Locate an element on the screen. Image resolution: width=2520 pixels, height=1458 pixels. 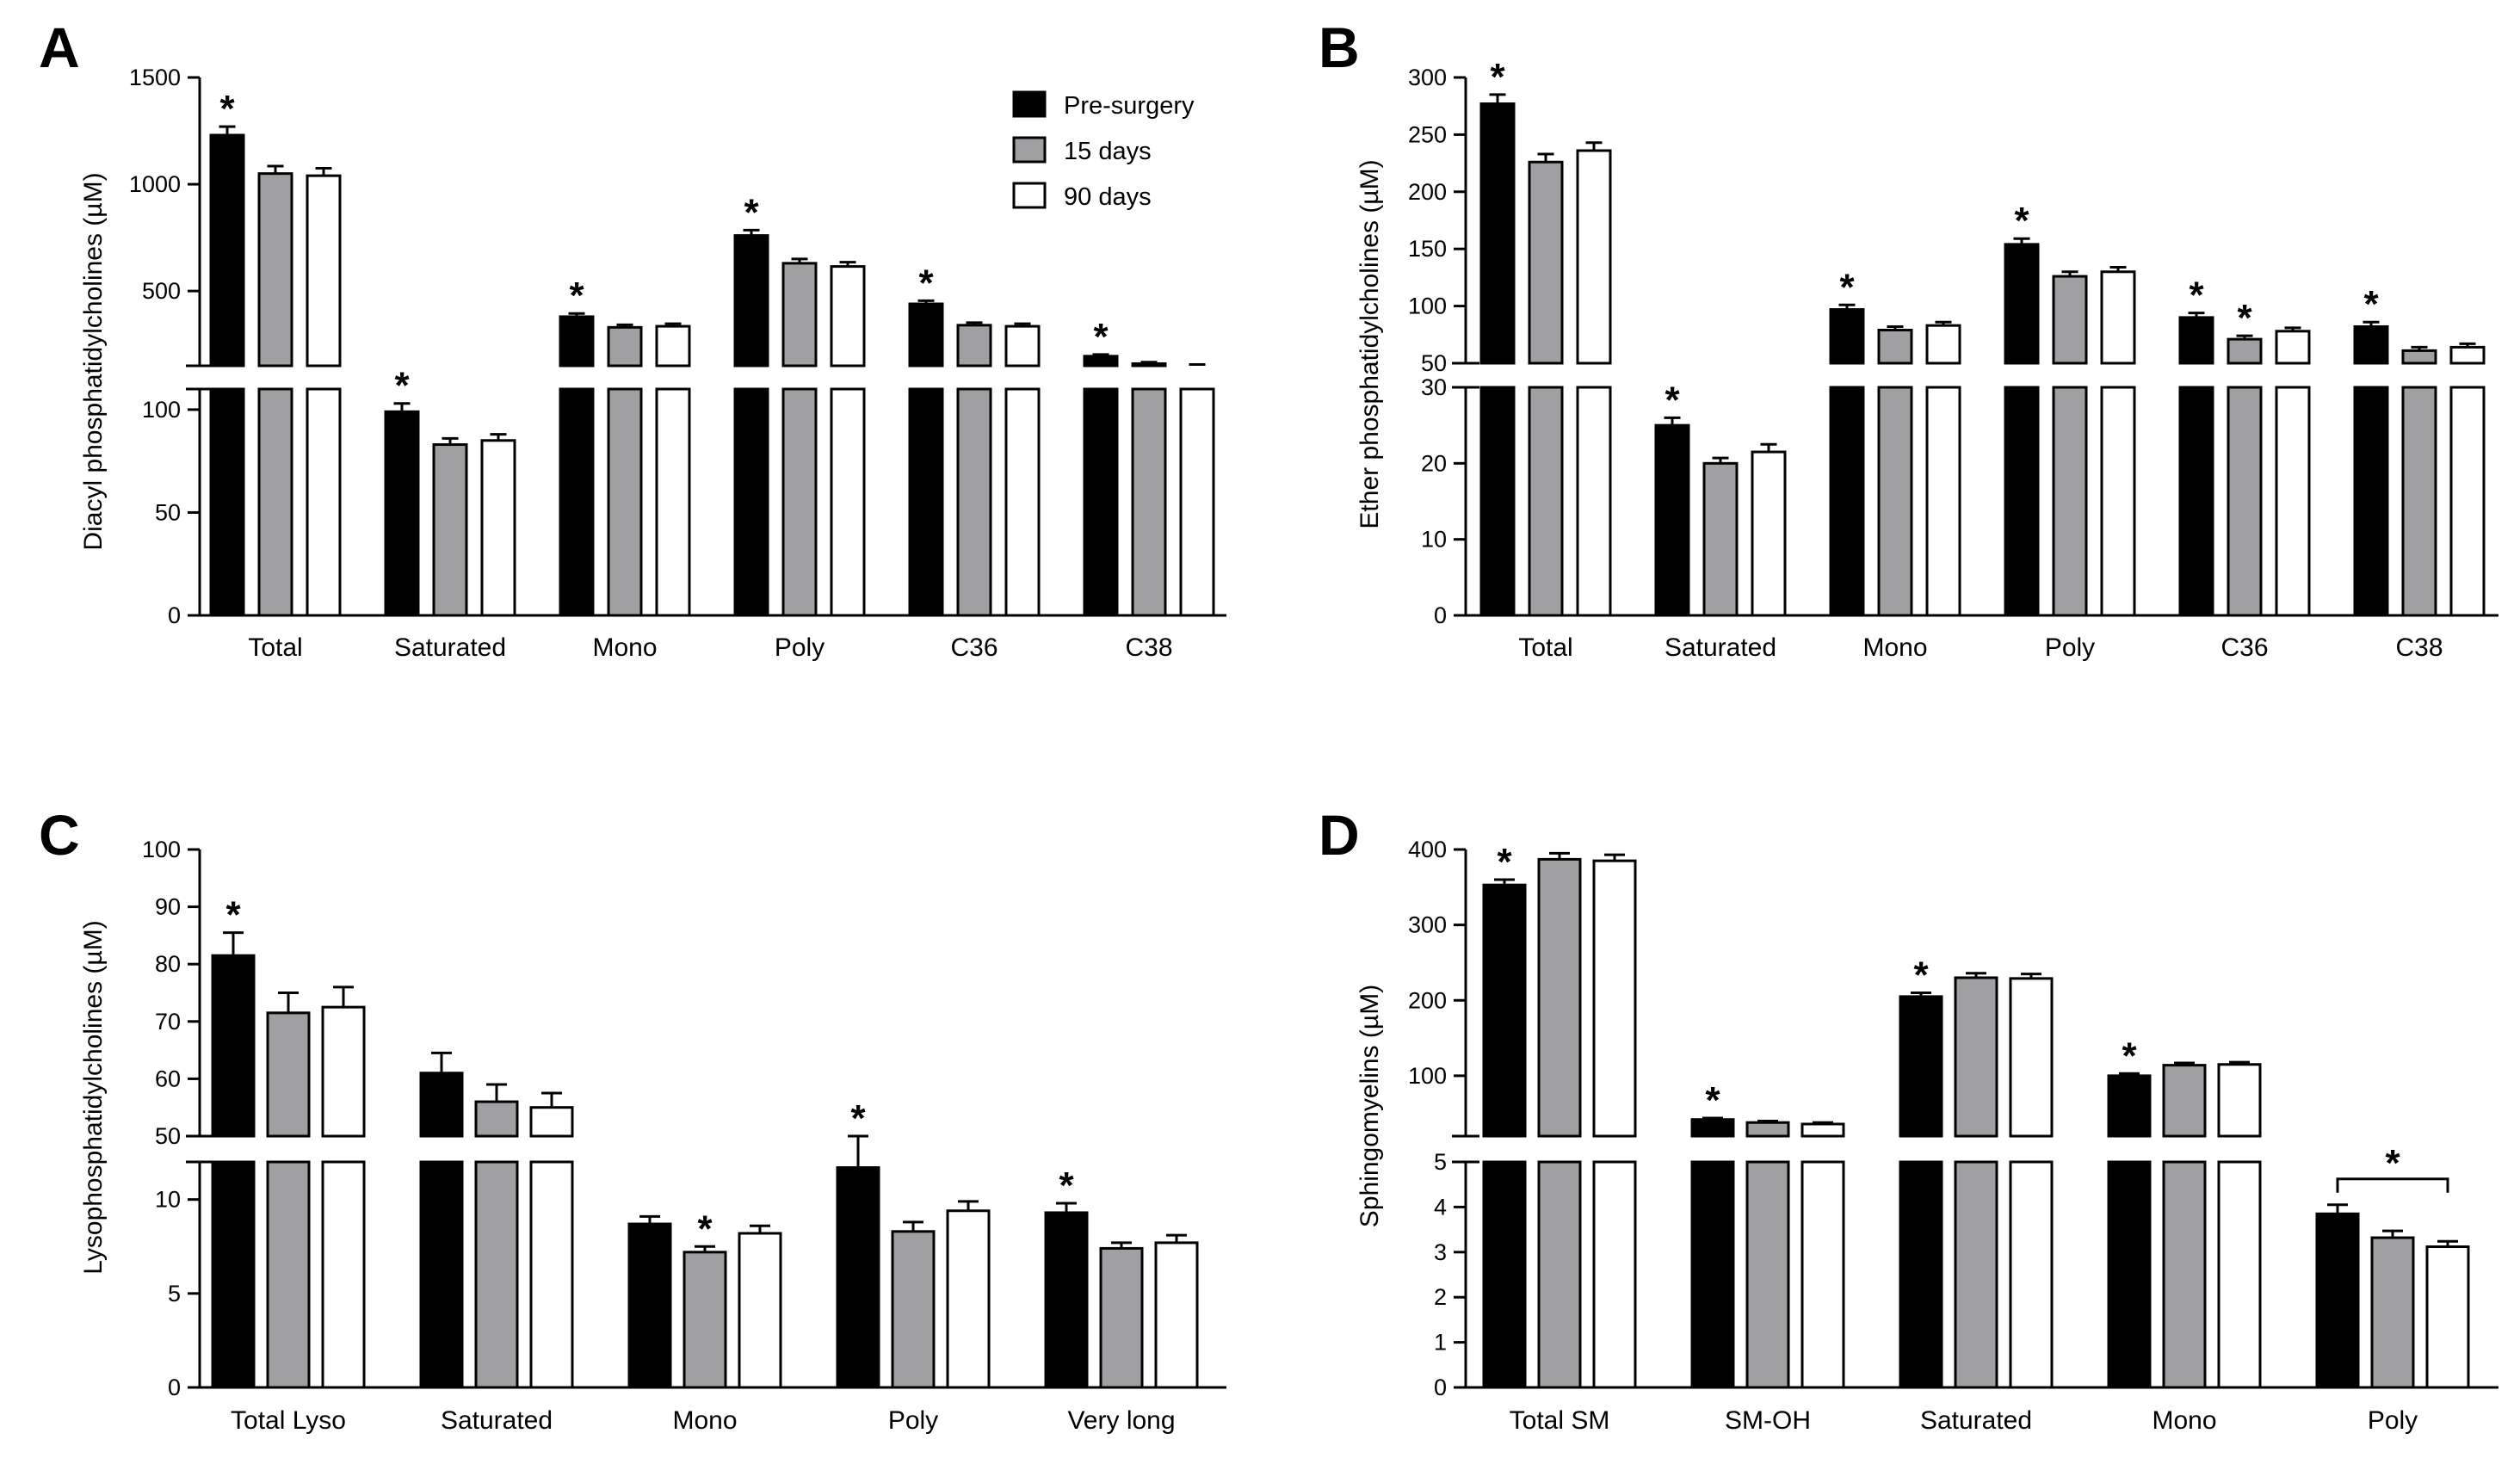
bar-b-c36-pre-surgery-lower is located at coordinates (2196, 502).